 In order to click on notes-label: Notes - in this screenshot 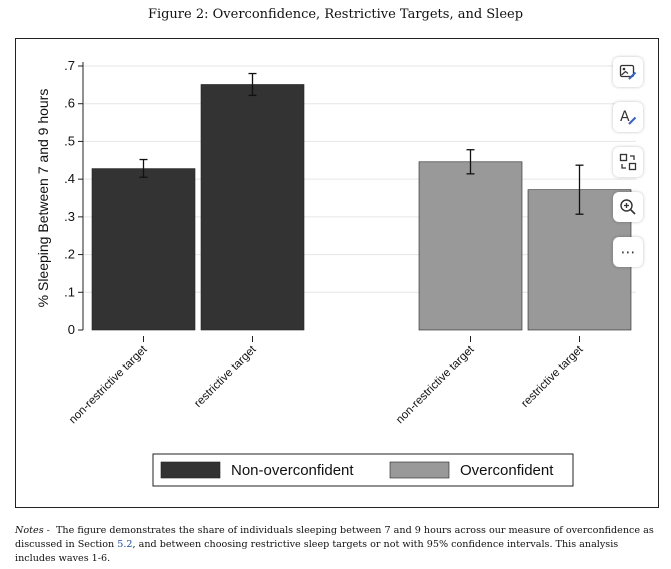, I will do `click(32, 530)`.